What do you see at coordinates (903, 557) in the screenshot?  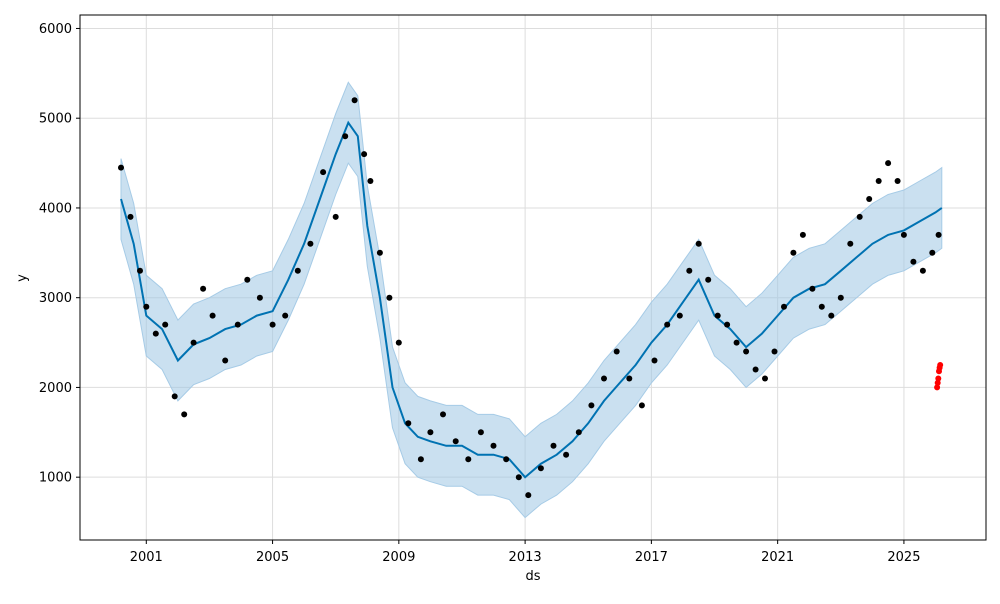 I see `x-tick-label: 2025` at bounding box center [903, 557].